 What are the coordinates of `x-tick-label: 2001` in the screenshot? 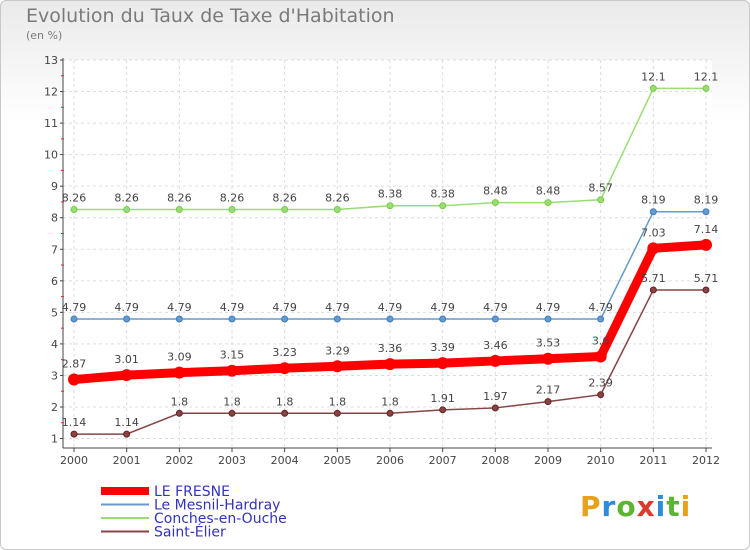 It's located at (127, 460).